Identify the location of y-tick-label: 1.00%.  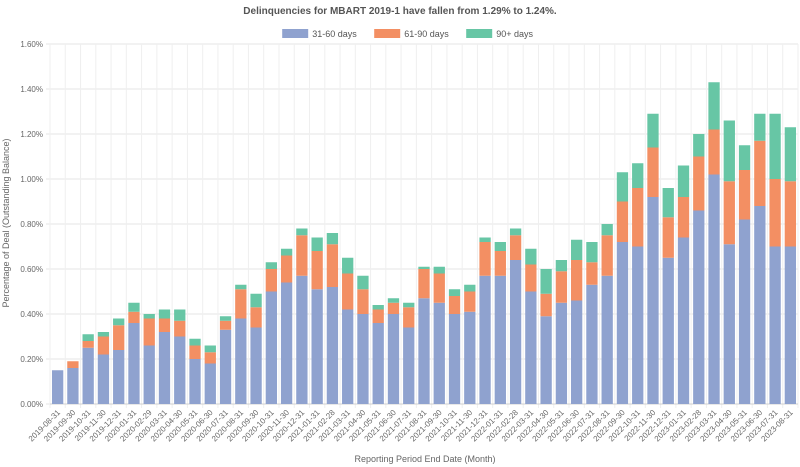
(31, 179).